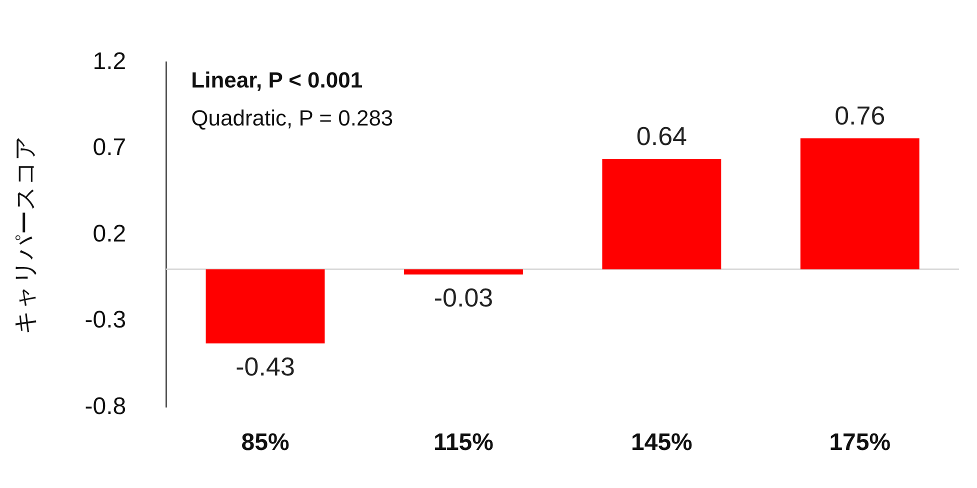 The width and height of the screenshot is (977, 488). I want to click on data-label: 0.76, so click(860, 115).